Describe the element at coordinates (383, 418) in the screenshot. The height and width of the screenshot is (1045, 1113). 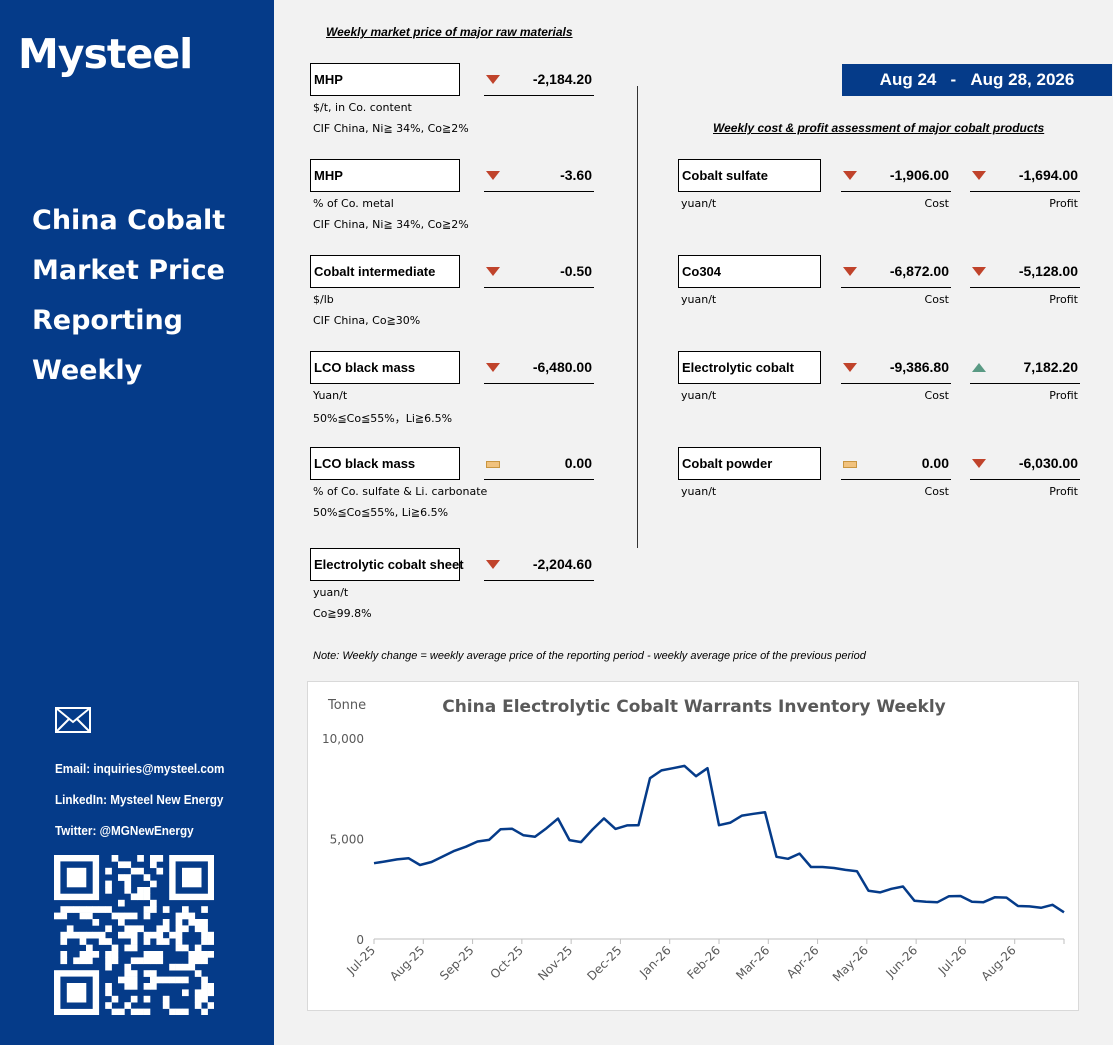
I see `raw-material-spec: 50%≦Co≦55%，Li≧6.5%` at that location.